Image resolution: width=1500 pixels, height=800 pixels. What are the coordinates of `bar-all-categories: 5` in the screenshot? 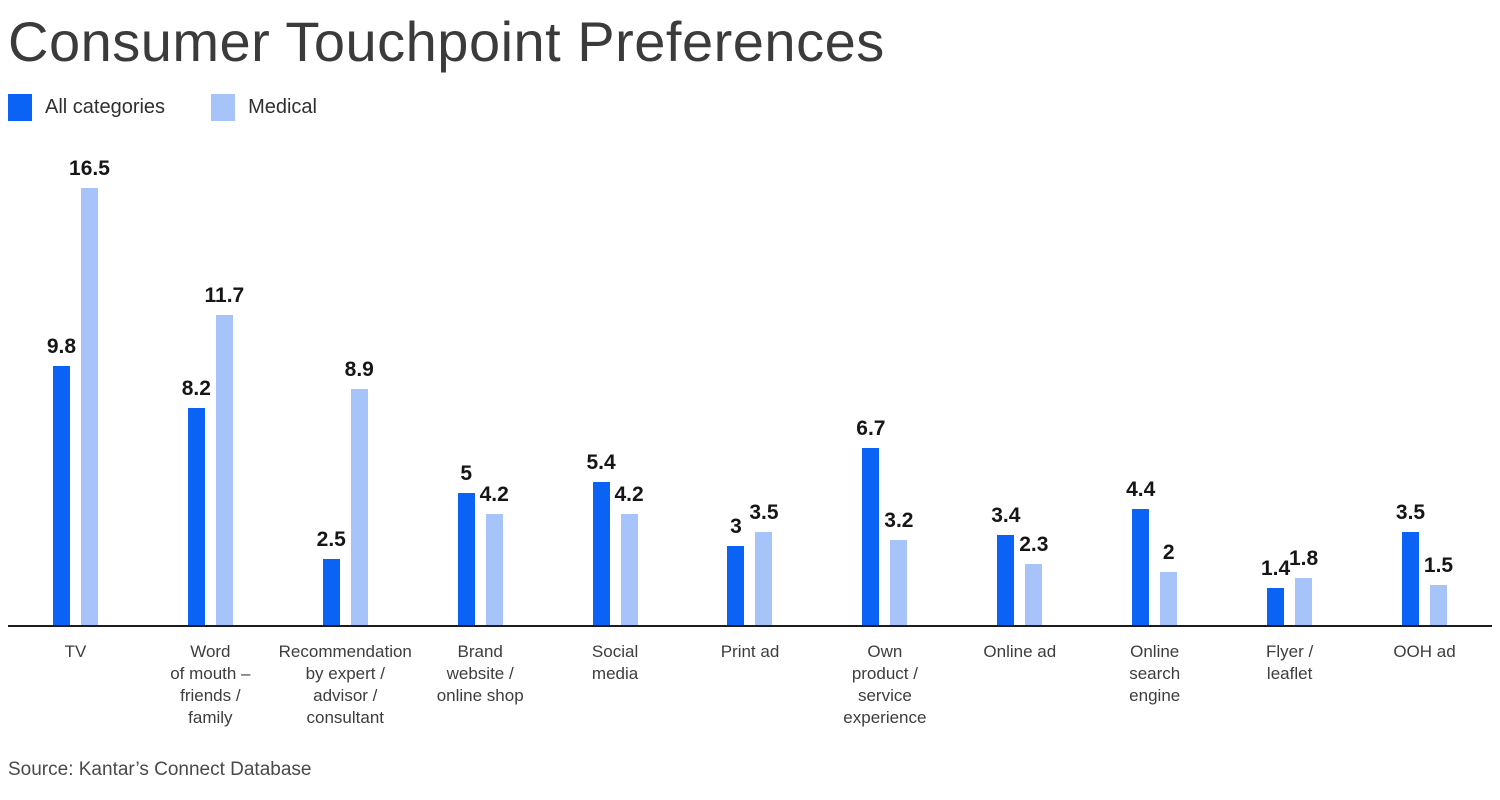 It's located at (466, 544).